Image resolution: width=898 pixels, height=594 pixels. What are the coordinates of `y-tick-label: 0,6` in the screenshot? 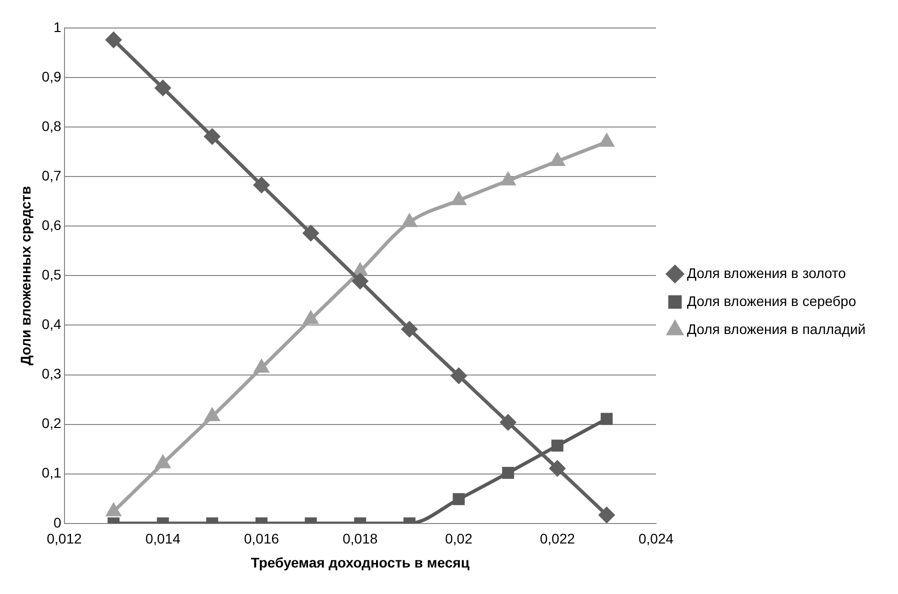 It's located at (52, 225).